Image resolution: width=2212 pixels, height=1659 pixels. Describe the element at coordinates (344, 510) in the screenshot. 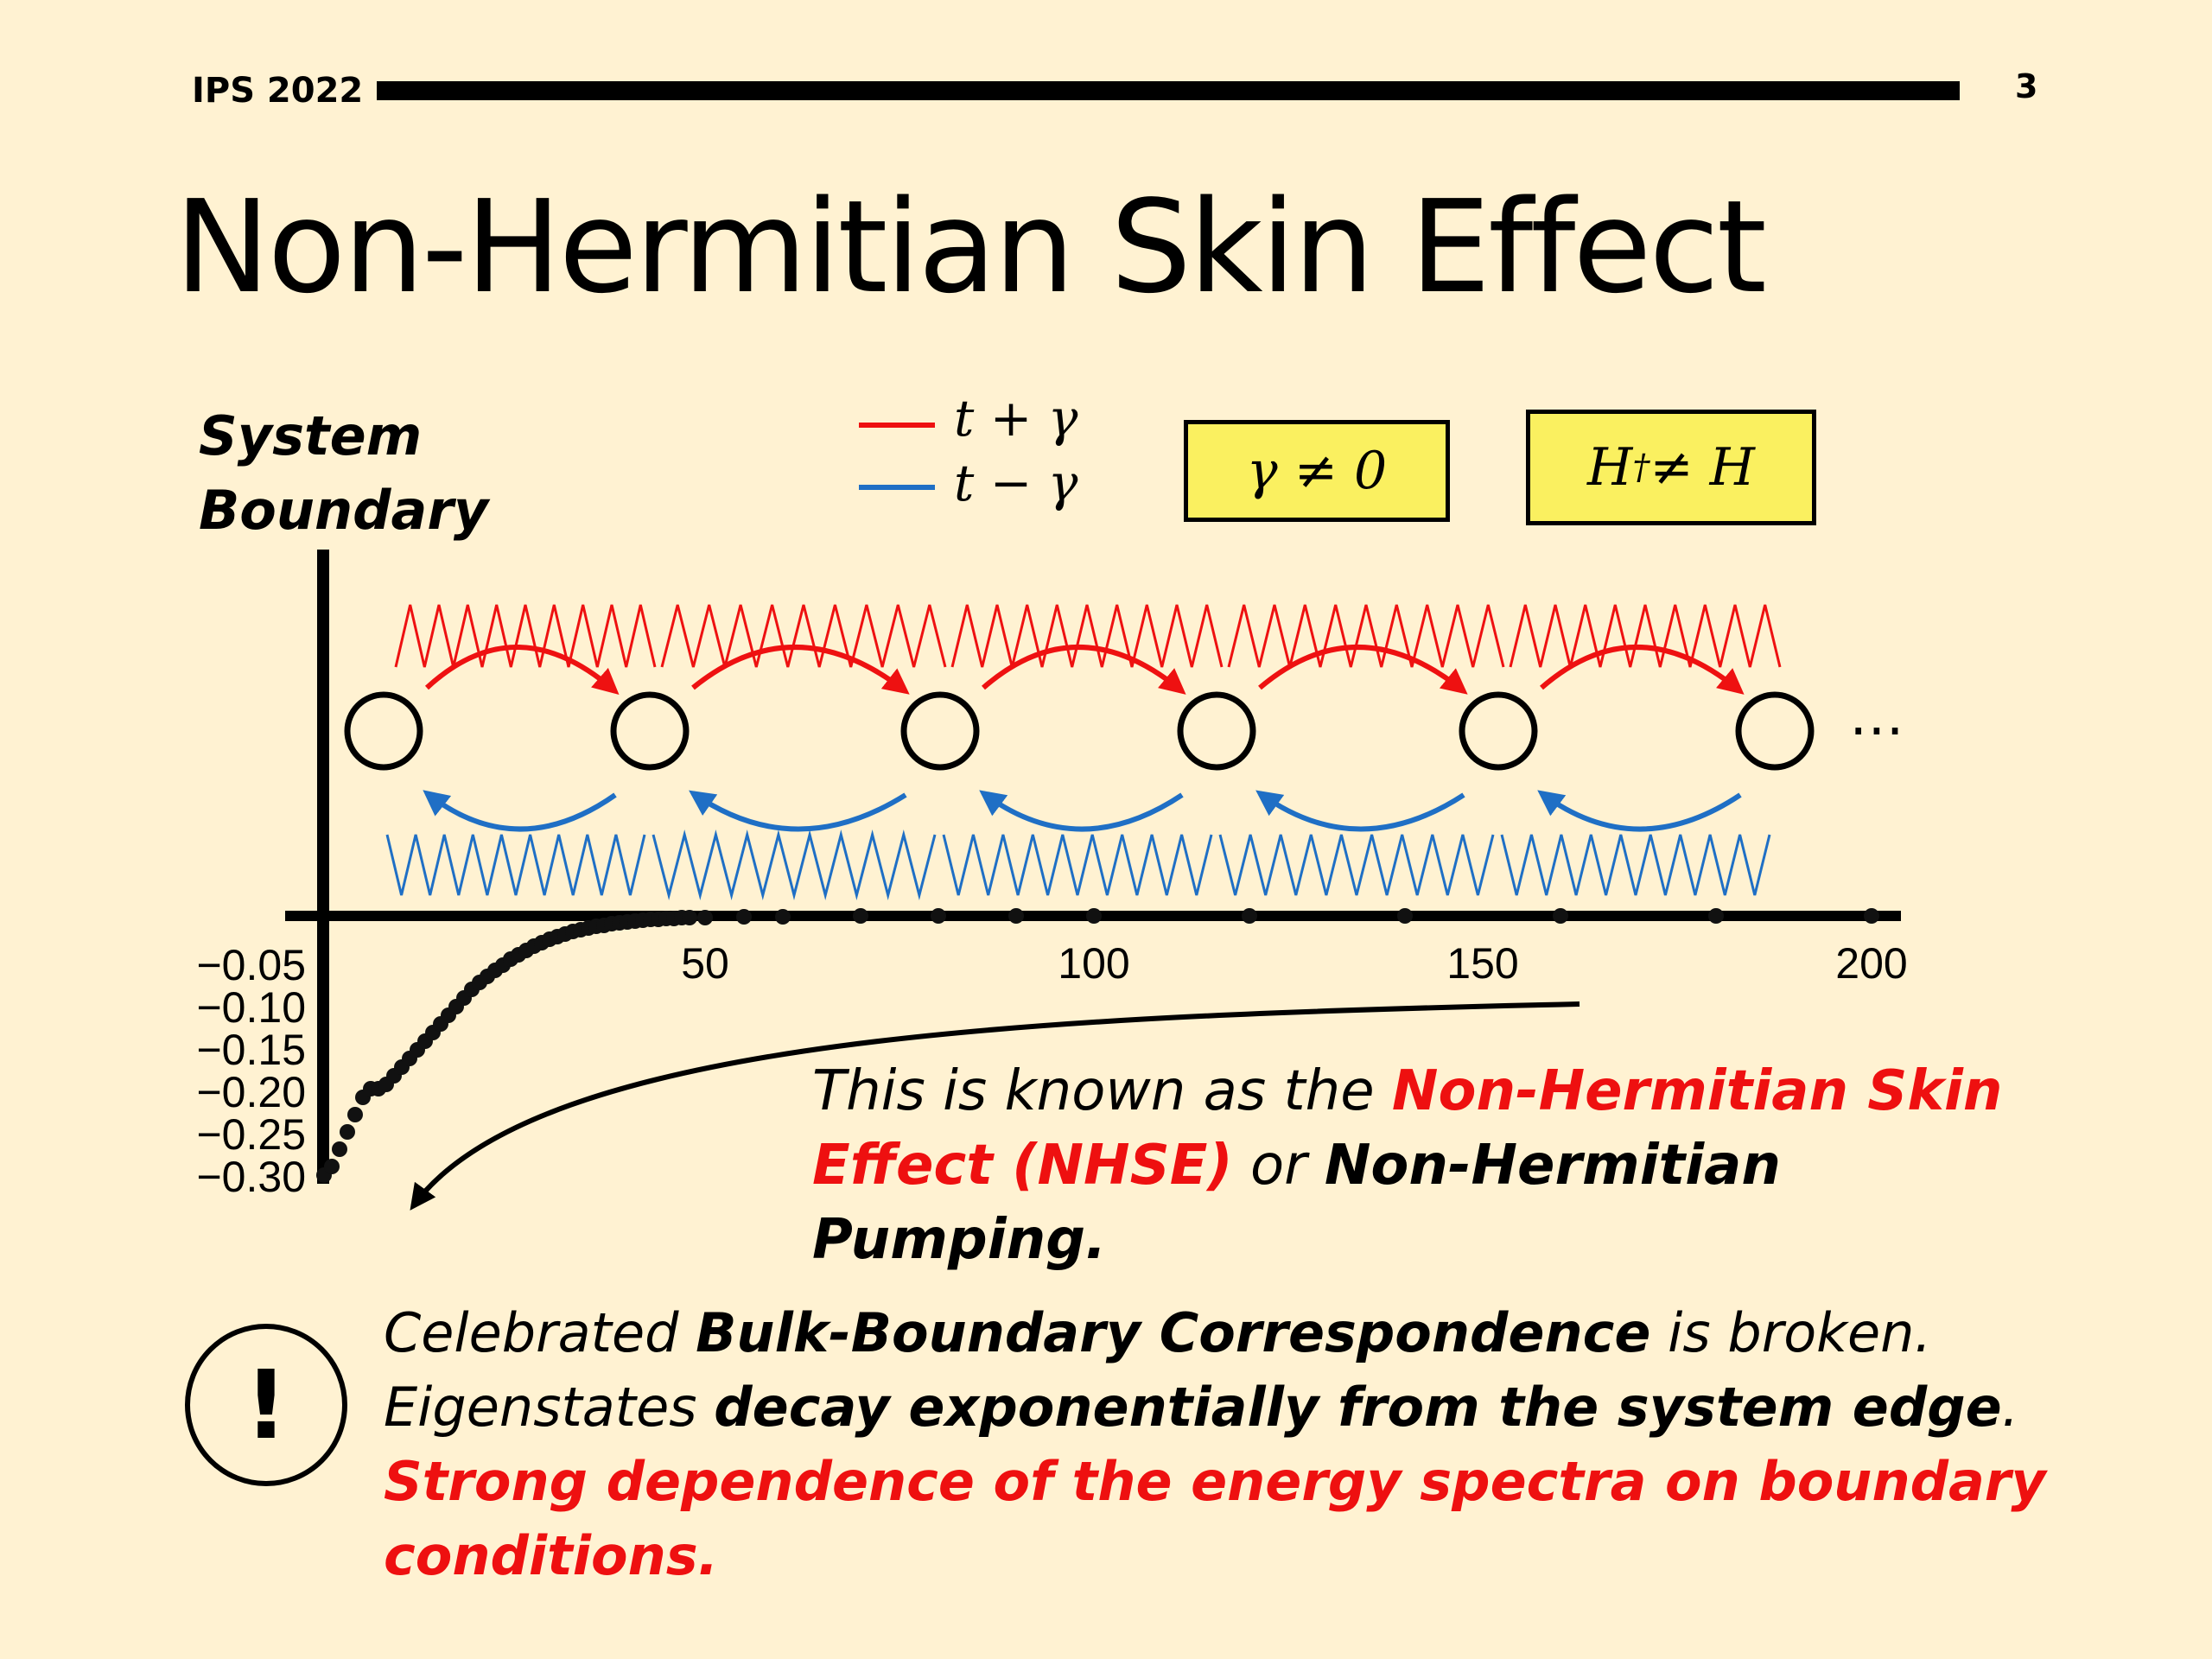

I see `system-boundary-line2: Boundary` at that location.